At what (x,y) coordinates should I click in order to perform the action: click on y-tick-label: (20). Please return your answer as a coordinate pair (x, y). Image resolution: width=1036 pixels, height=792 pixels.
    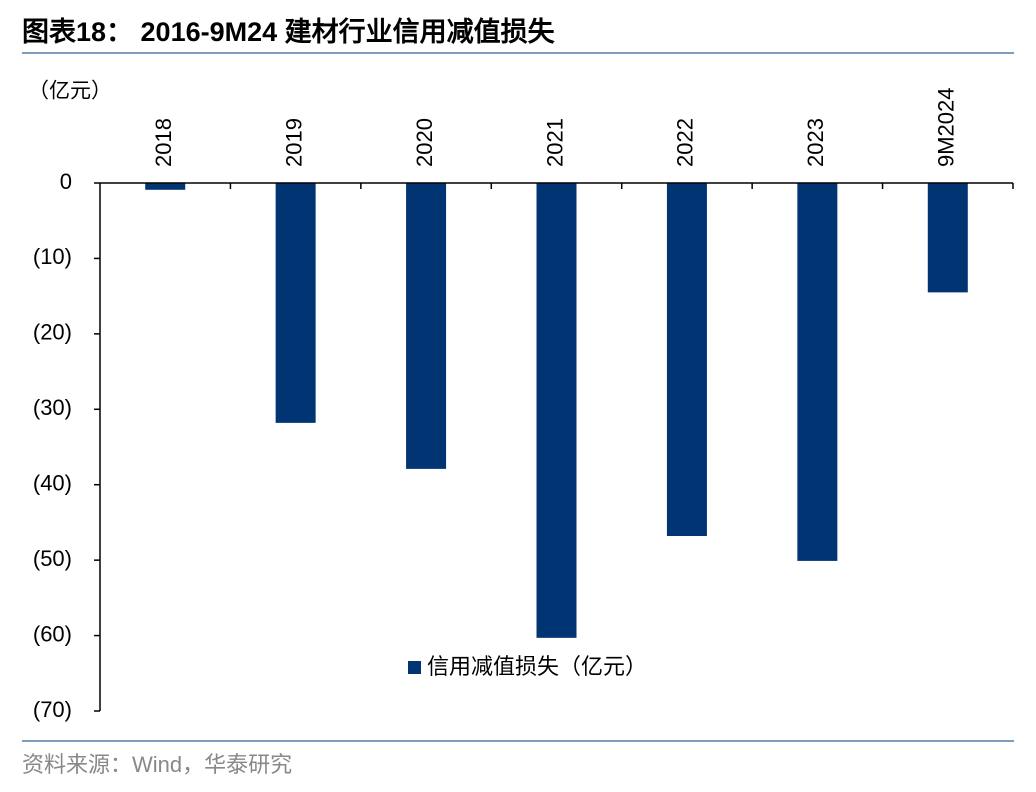
    Looking at the image, I should click on (52, 332).